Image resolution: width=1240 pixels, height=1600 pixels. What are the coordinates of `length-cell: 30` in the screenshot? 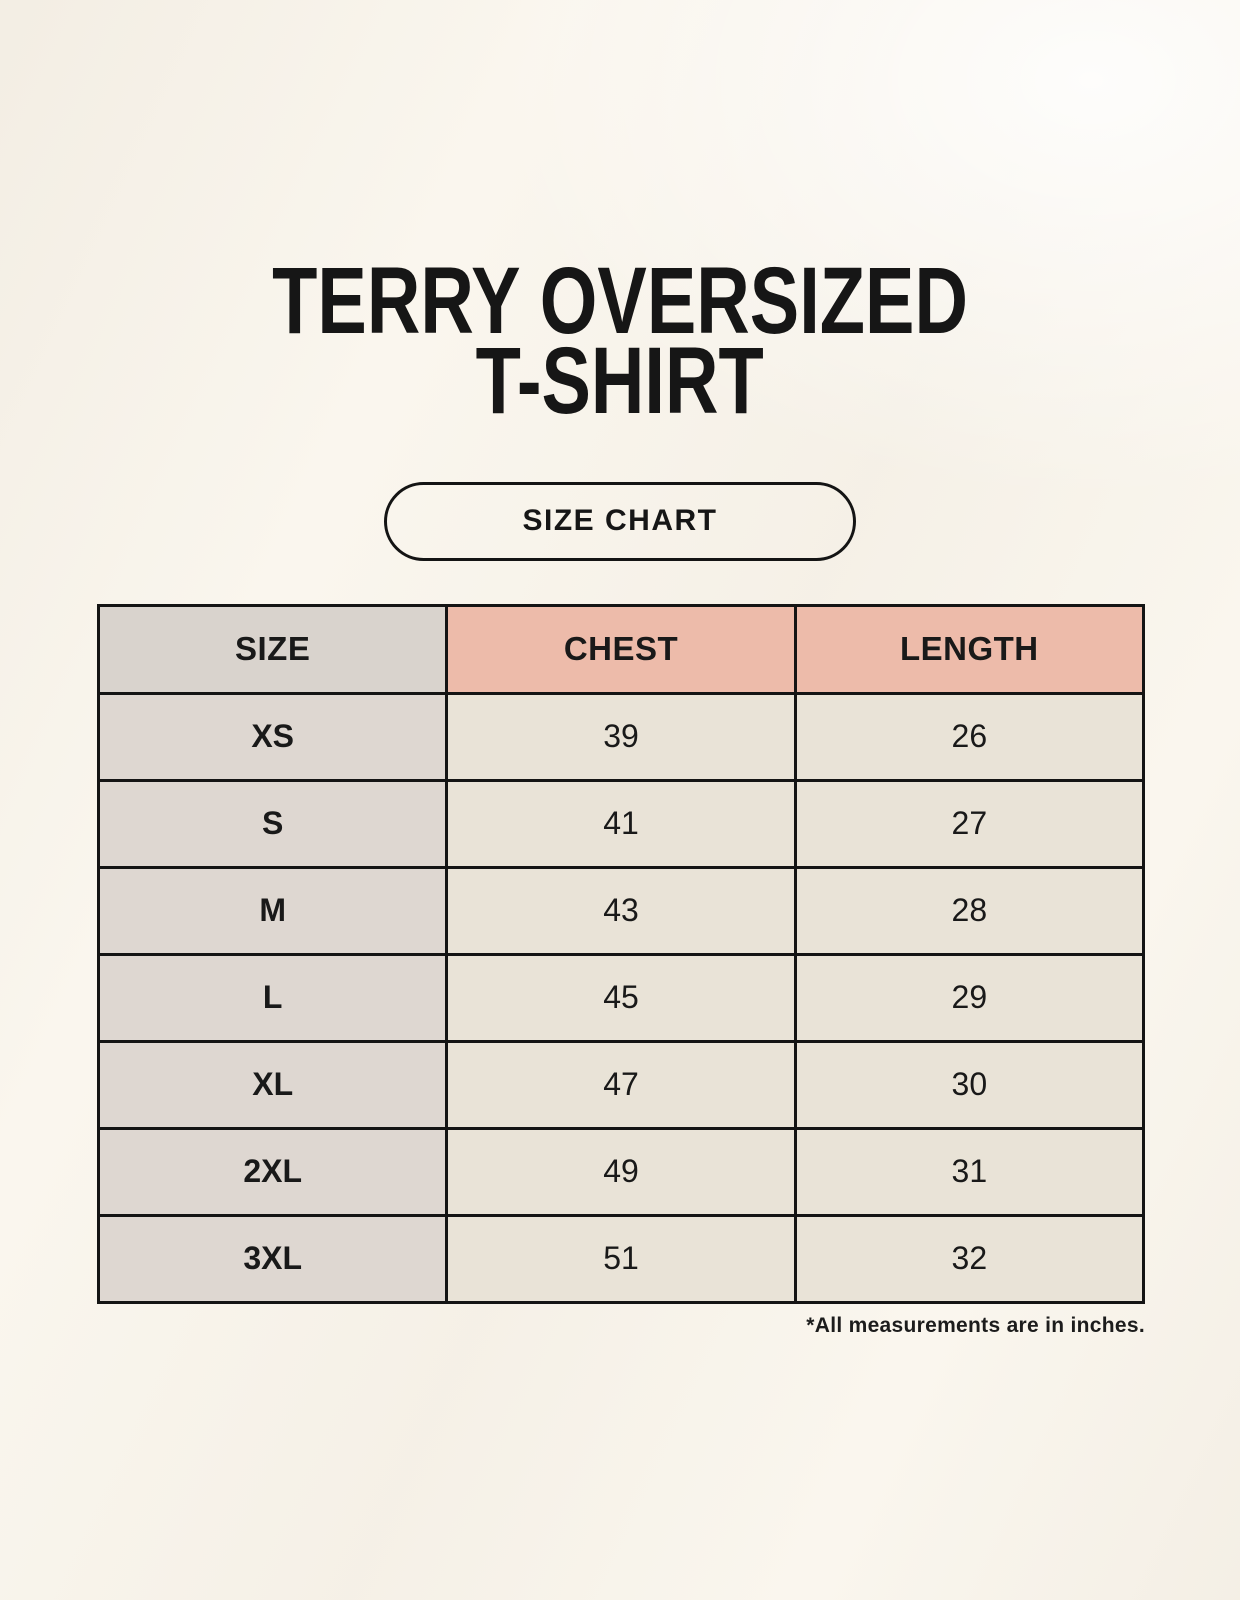 It's located at (969, 1084).